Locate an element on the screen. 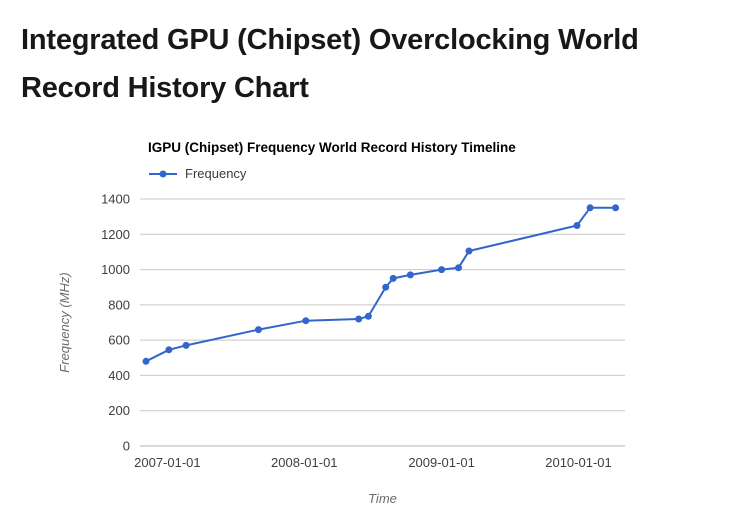  y-axis-tick-label: 200 is located at coordinates (119, 410).